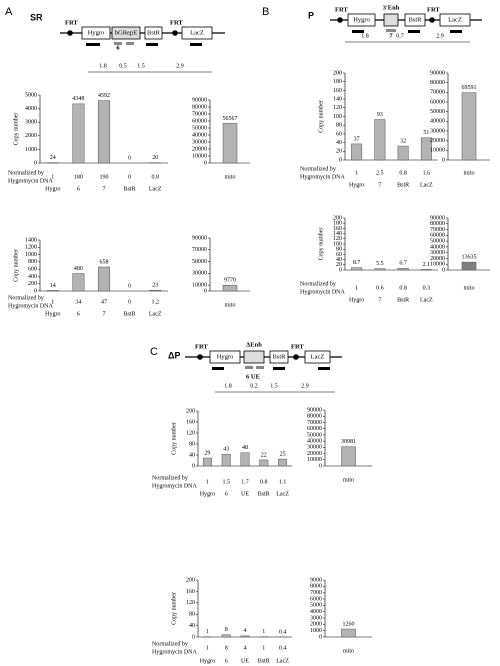 This screenshot has width=500, height=666. I want to click on value-label: 0, so click(129, 158).